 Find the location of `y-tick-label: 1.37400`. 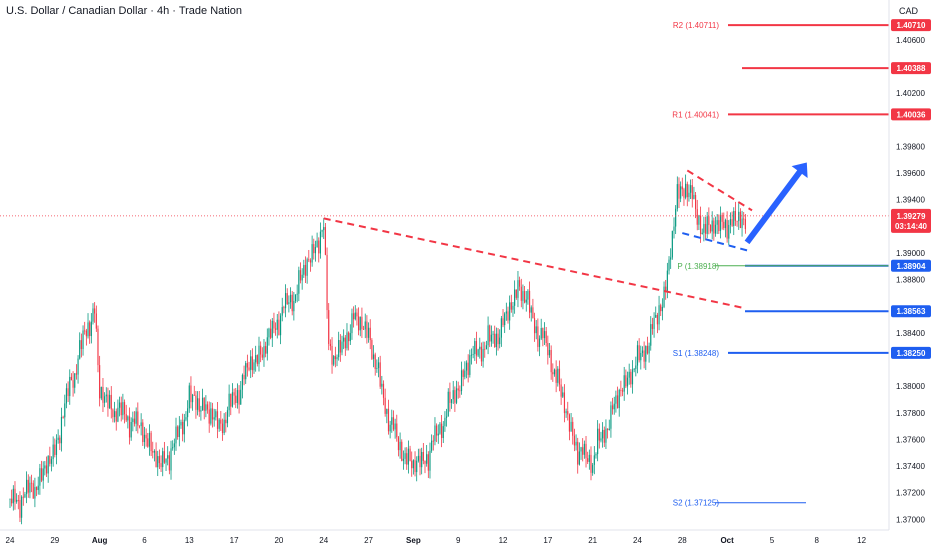

y-tick-label: 1.37400 is located at coordinates (910, 466).